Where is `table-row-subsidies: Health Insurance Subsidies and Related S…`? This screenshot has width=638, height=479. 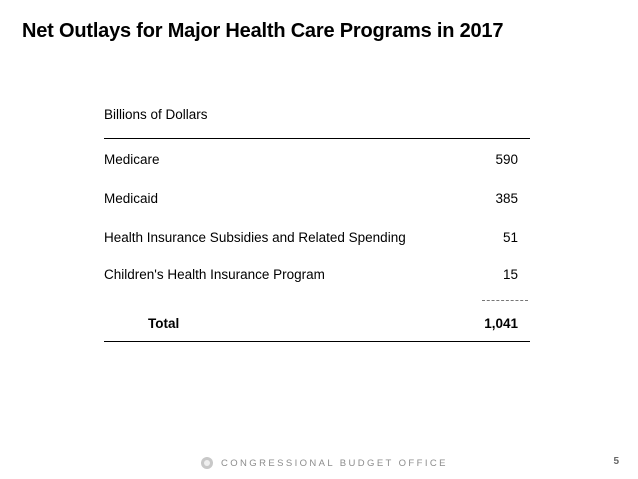 table-row-subsidies: Health Insurance Subsidies and Related S… is located at coordinates (311, 238).